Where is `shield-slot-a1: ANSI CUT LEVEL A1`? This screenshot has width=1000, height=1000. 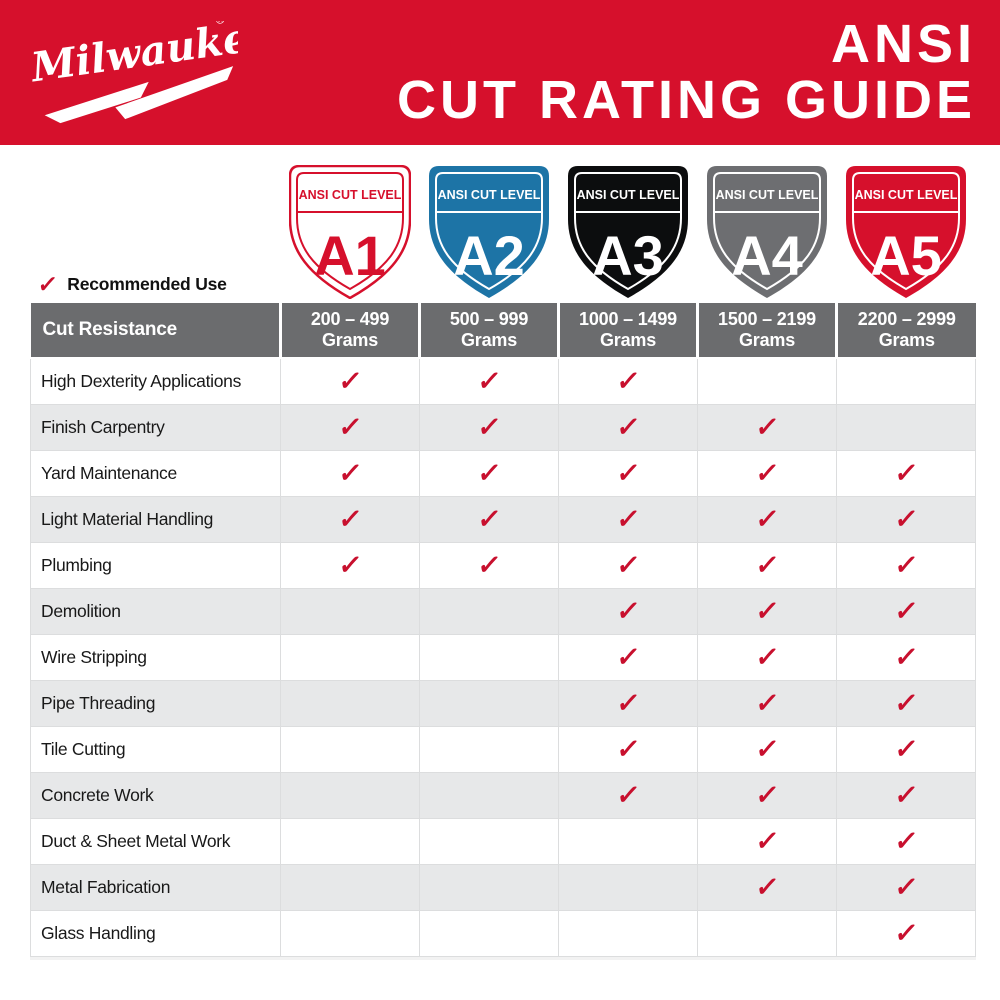
shield-slot-a1: ANSI CUT LEVEL A1 is located at coordinates (349, 232).